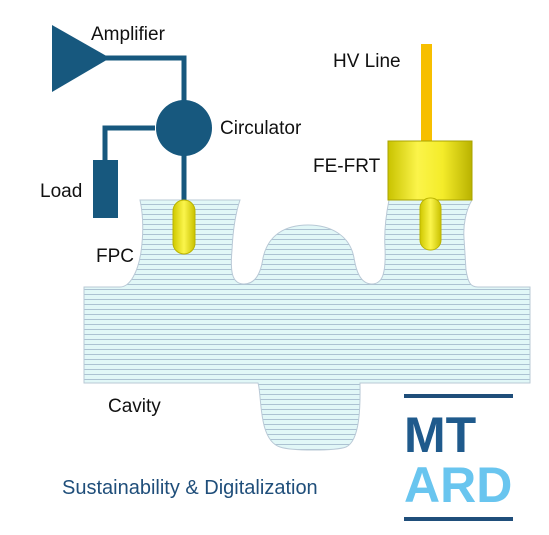  I want to click on wire-circulator-load, so click(128, 143).